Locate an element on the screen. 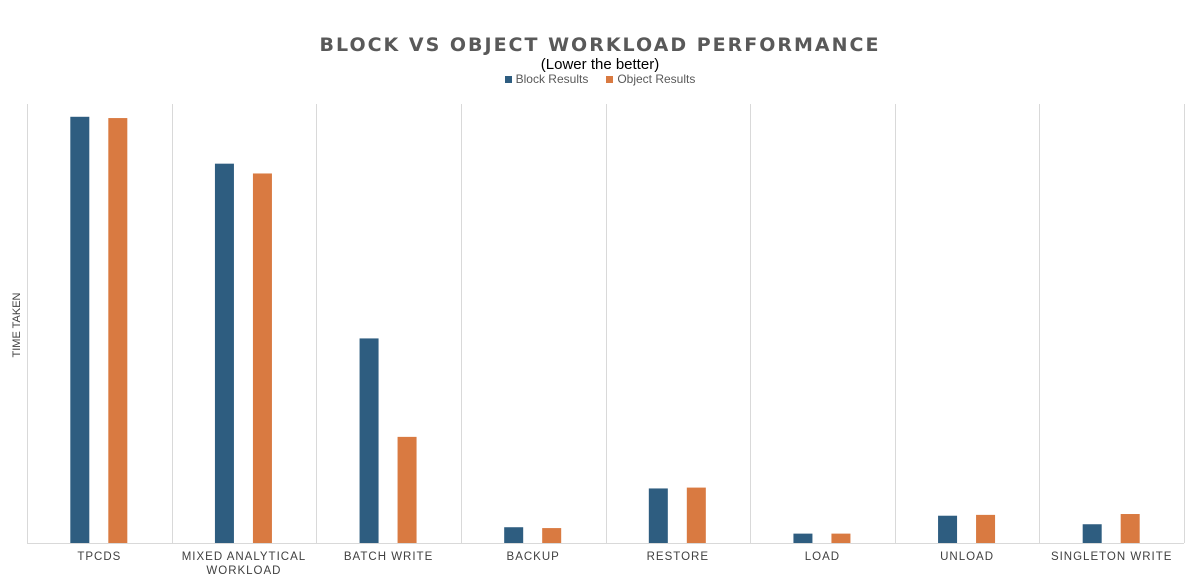 The width and height of the screenshot is (1200, 580). legend-label-object: Object Results is located at coordinates (656, 79).